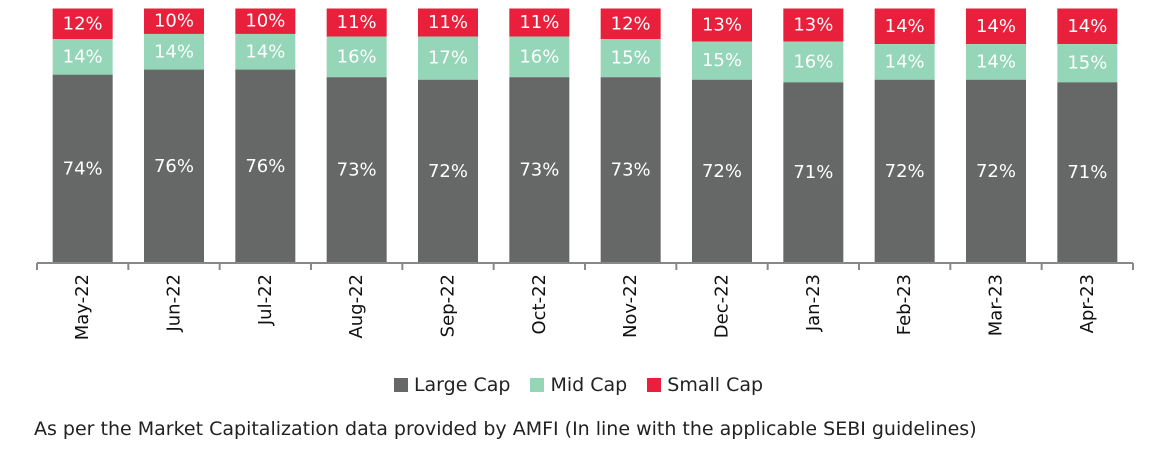 The width and height of the screenshot is (1157, 450). What do you see at coordinates (630, 306) in the screenshot?
I see `x-tick-label-nov-22: Nov-22` at bounding box center [630, 306].